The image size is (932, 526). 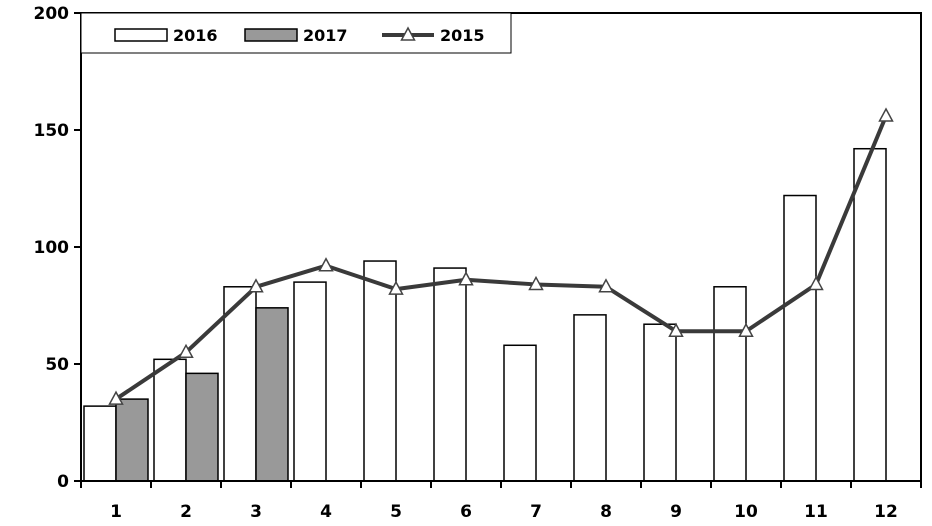 I want to click on legend-label-2015: 2015, so click(x=462, y=35).